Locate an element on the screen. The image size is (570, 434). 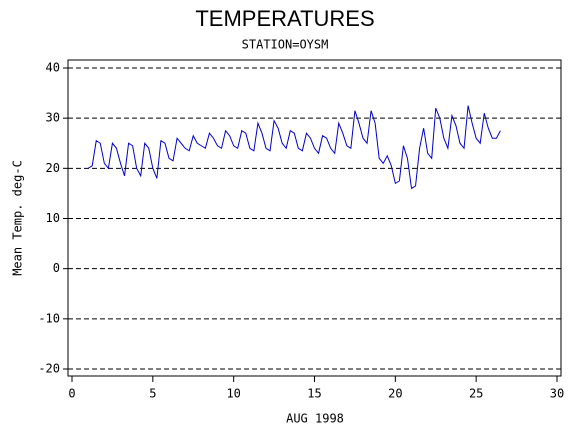
x-tick-label: 10 is located at coordinates (233, 394).